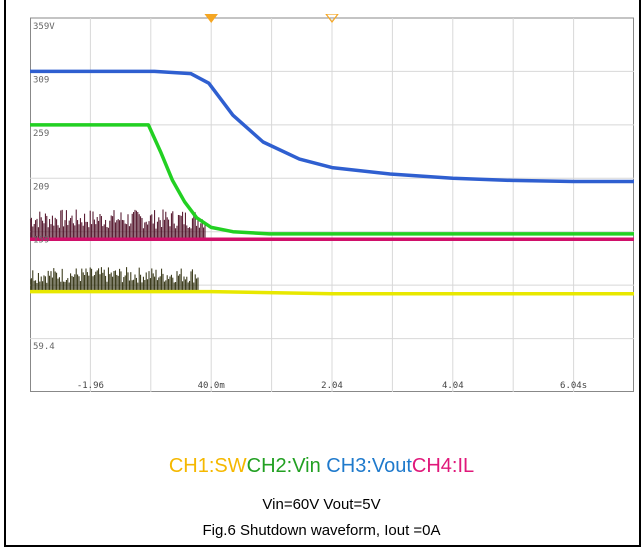 Image resolution: width=643 pixels, height=549 pixels. What do you see at coordinates (573, 386) in the screenshot?
I see `x-tick-label: 6.04s` at bounding box center [573, 386].